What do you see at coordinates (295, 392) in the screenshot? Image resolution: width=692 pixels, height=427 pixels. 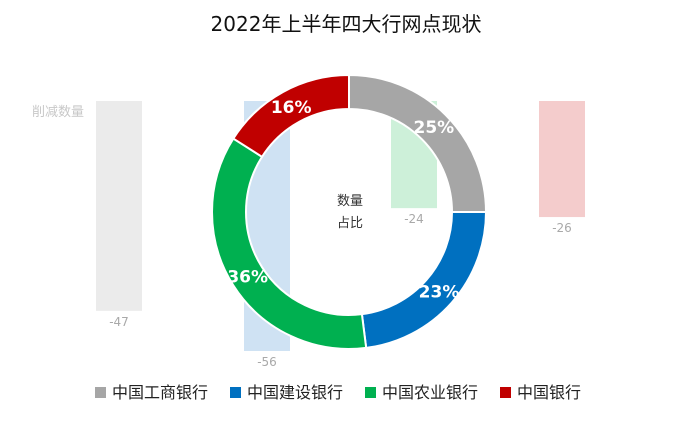 I see `legend-label-2: 中国建设银行` at bounding box center [295, 392].